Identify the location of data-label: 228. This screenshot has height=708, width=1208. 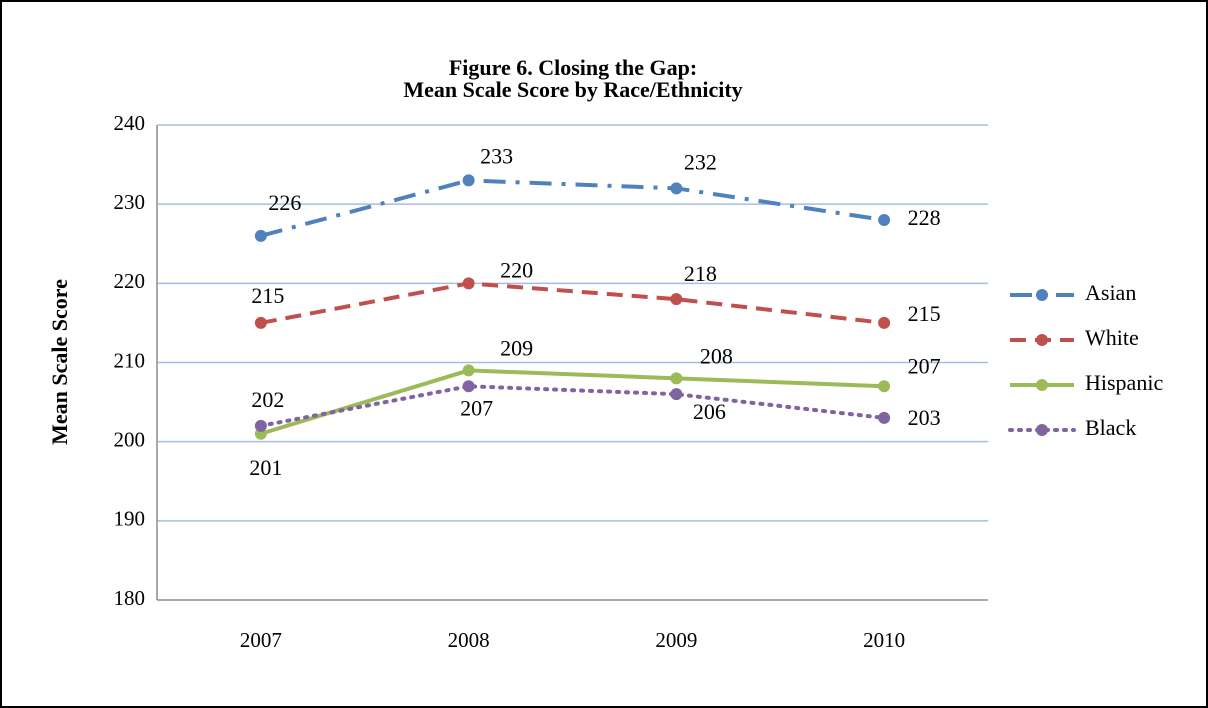
(924, 217).